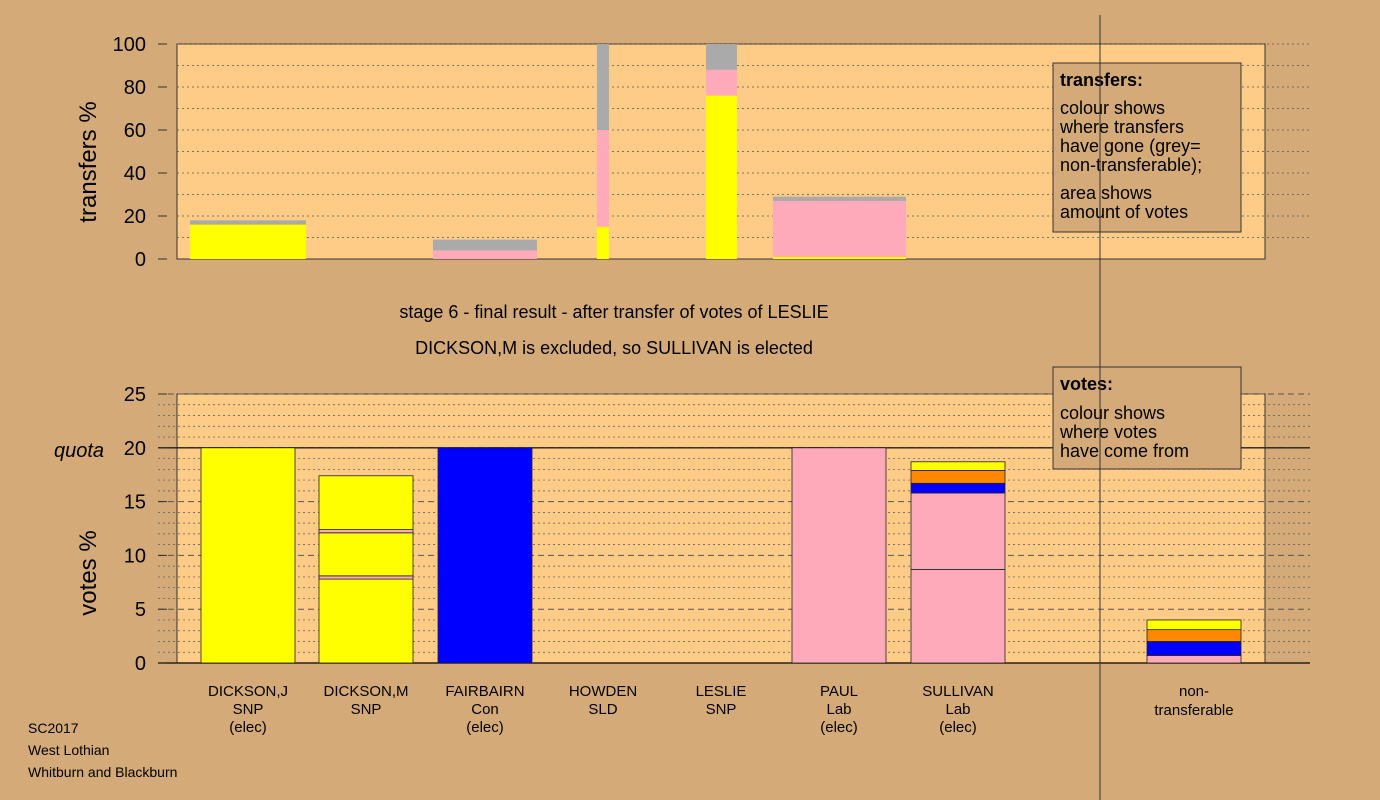 The height and width of the screenshot is (800, 1380). Describe the element at coordinates (135, 503) in the screenshot. I see `y-tick-label: 15` at that location.